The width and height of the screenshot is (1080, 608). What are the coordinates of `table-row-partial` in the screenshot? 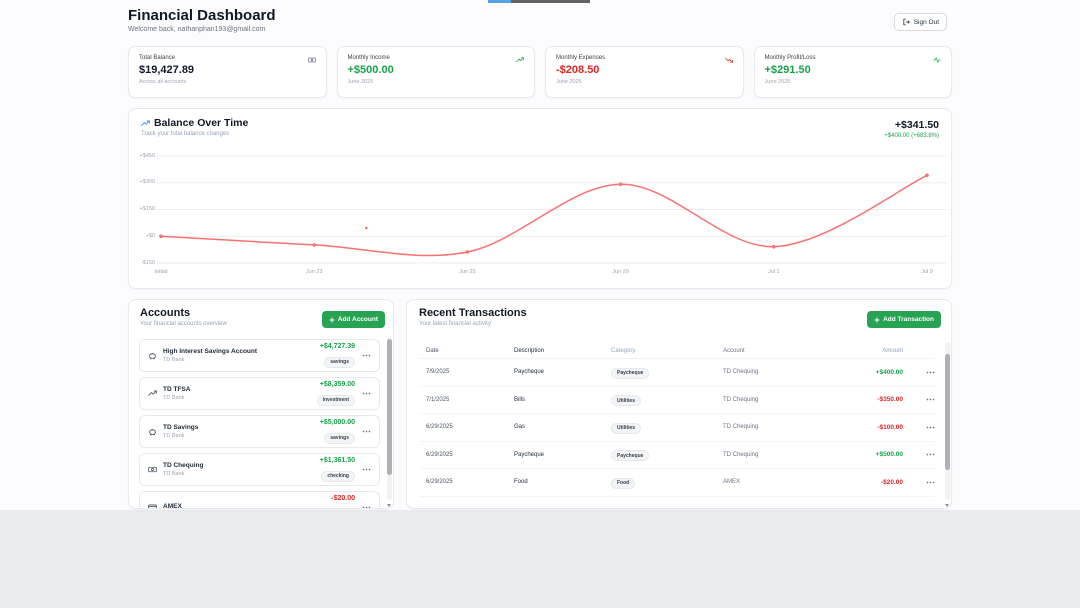 It's located at (677, 502).